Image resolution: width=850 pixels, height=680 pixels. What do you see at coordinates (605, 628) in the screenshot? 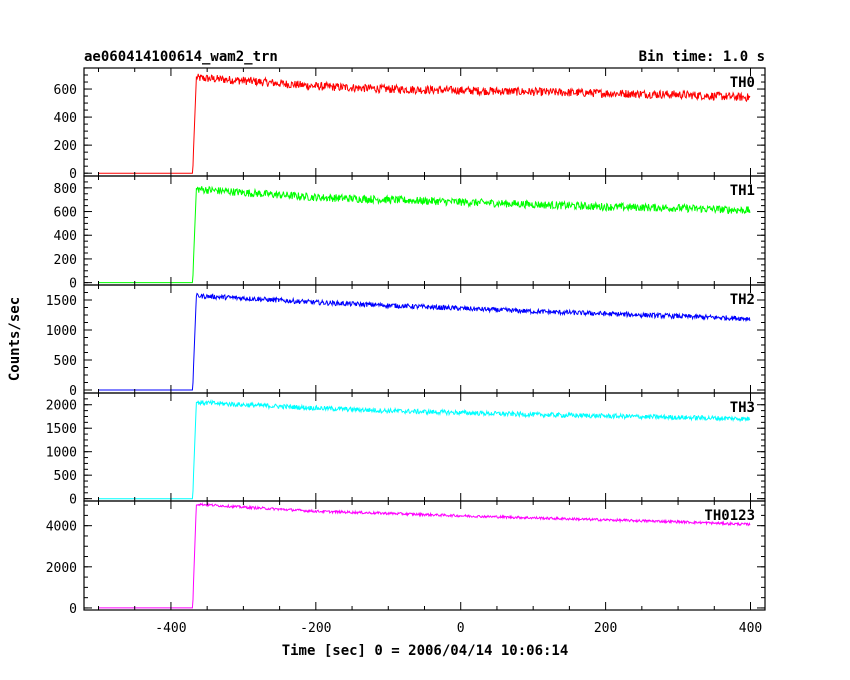
I see `x-tick-label: 200` at bounding box center [605, 628].